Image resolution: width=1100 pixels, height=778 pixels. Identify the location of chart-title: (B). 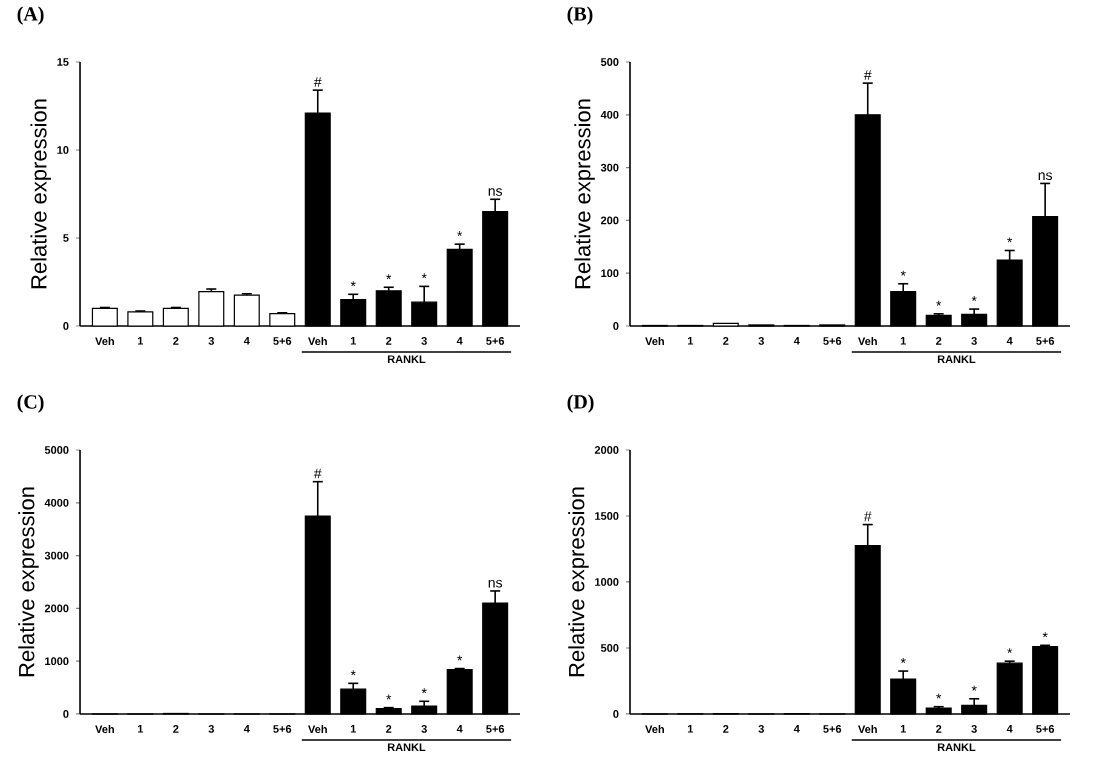
(580, 15).